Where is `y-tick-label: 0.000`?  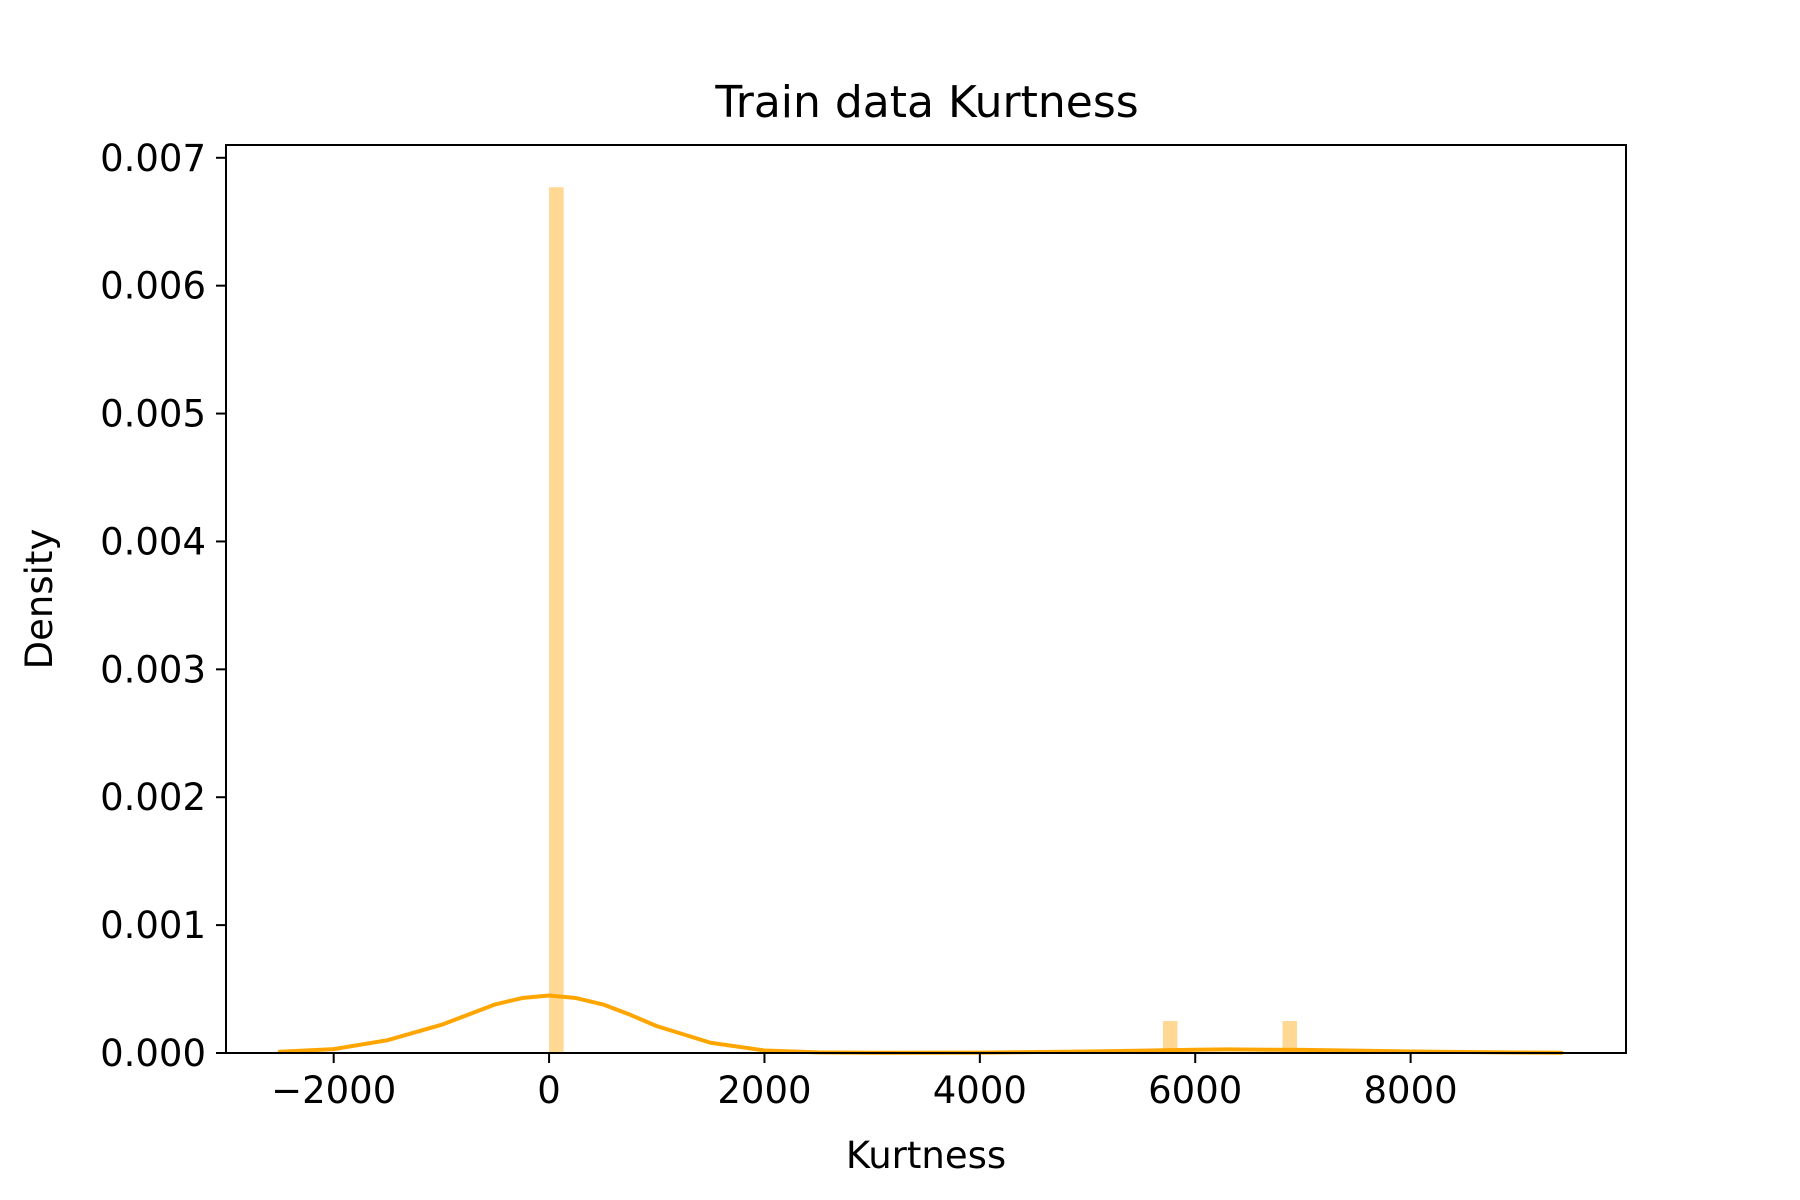
y-tick-label: 0.000 is located at coordinates (153, 1053).